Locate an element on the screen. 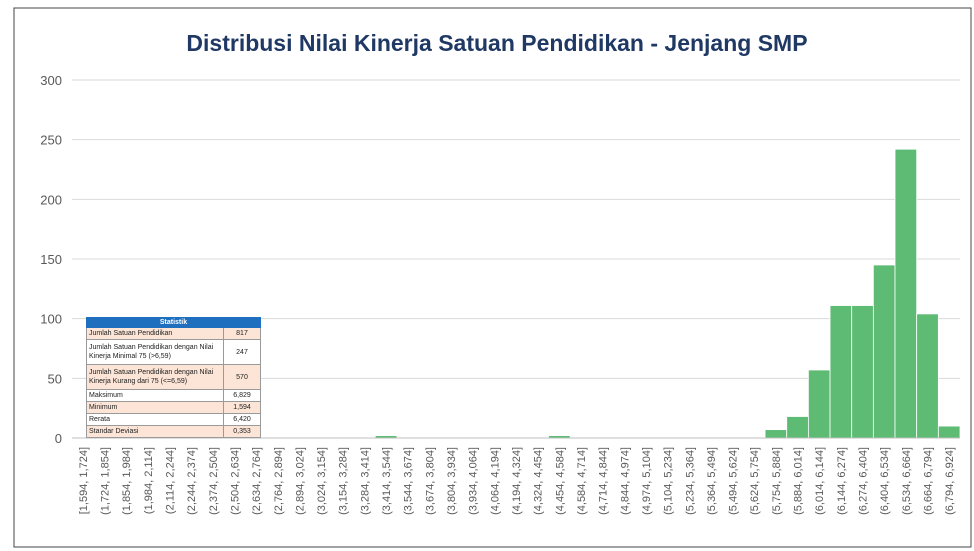 This screenshot has width=974, height=551. y-tick-label: 100 is located at coordinates (51, 319).